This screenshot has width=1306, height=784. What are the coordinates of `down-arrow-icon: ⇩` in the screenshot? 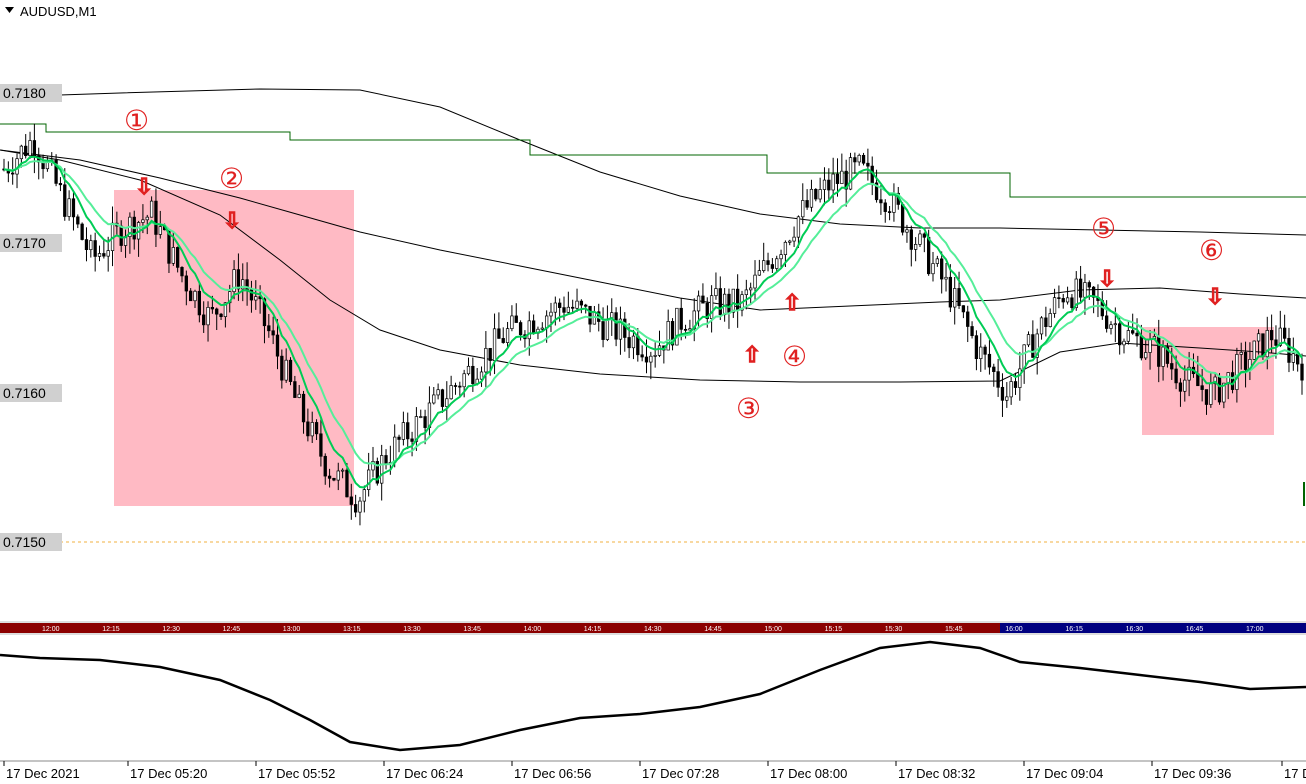 It's located at (144, 187).